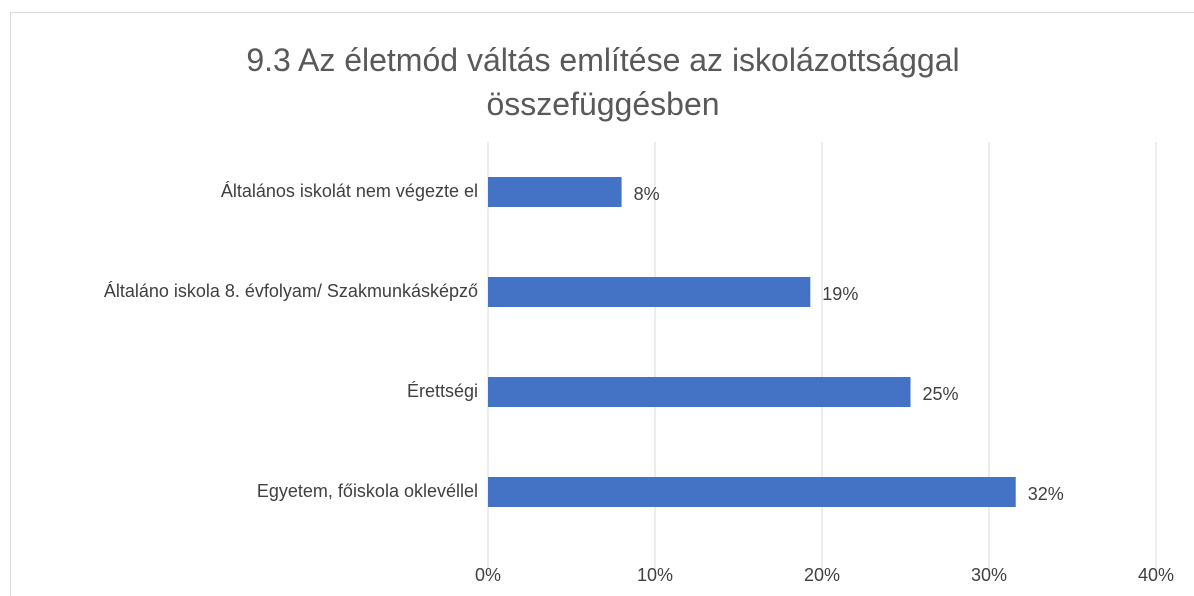  I want to click on data-label: 19%, so click(840, 294).